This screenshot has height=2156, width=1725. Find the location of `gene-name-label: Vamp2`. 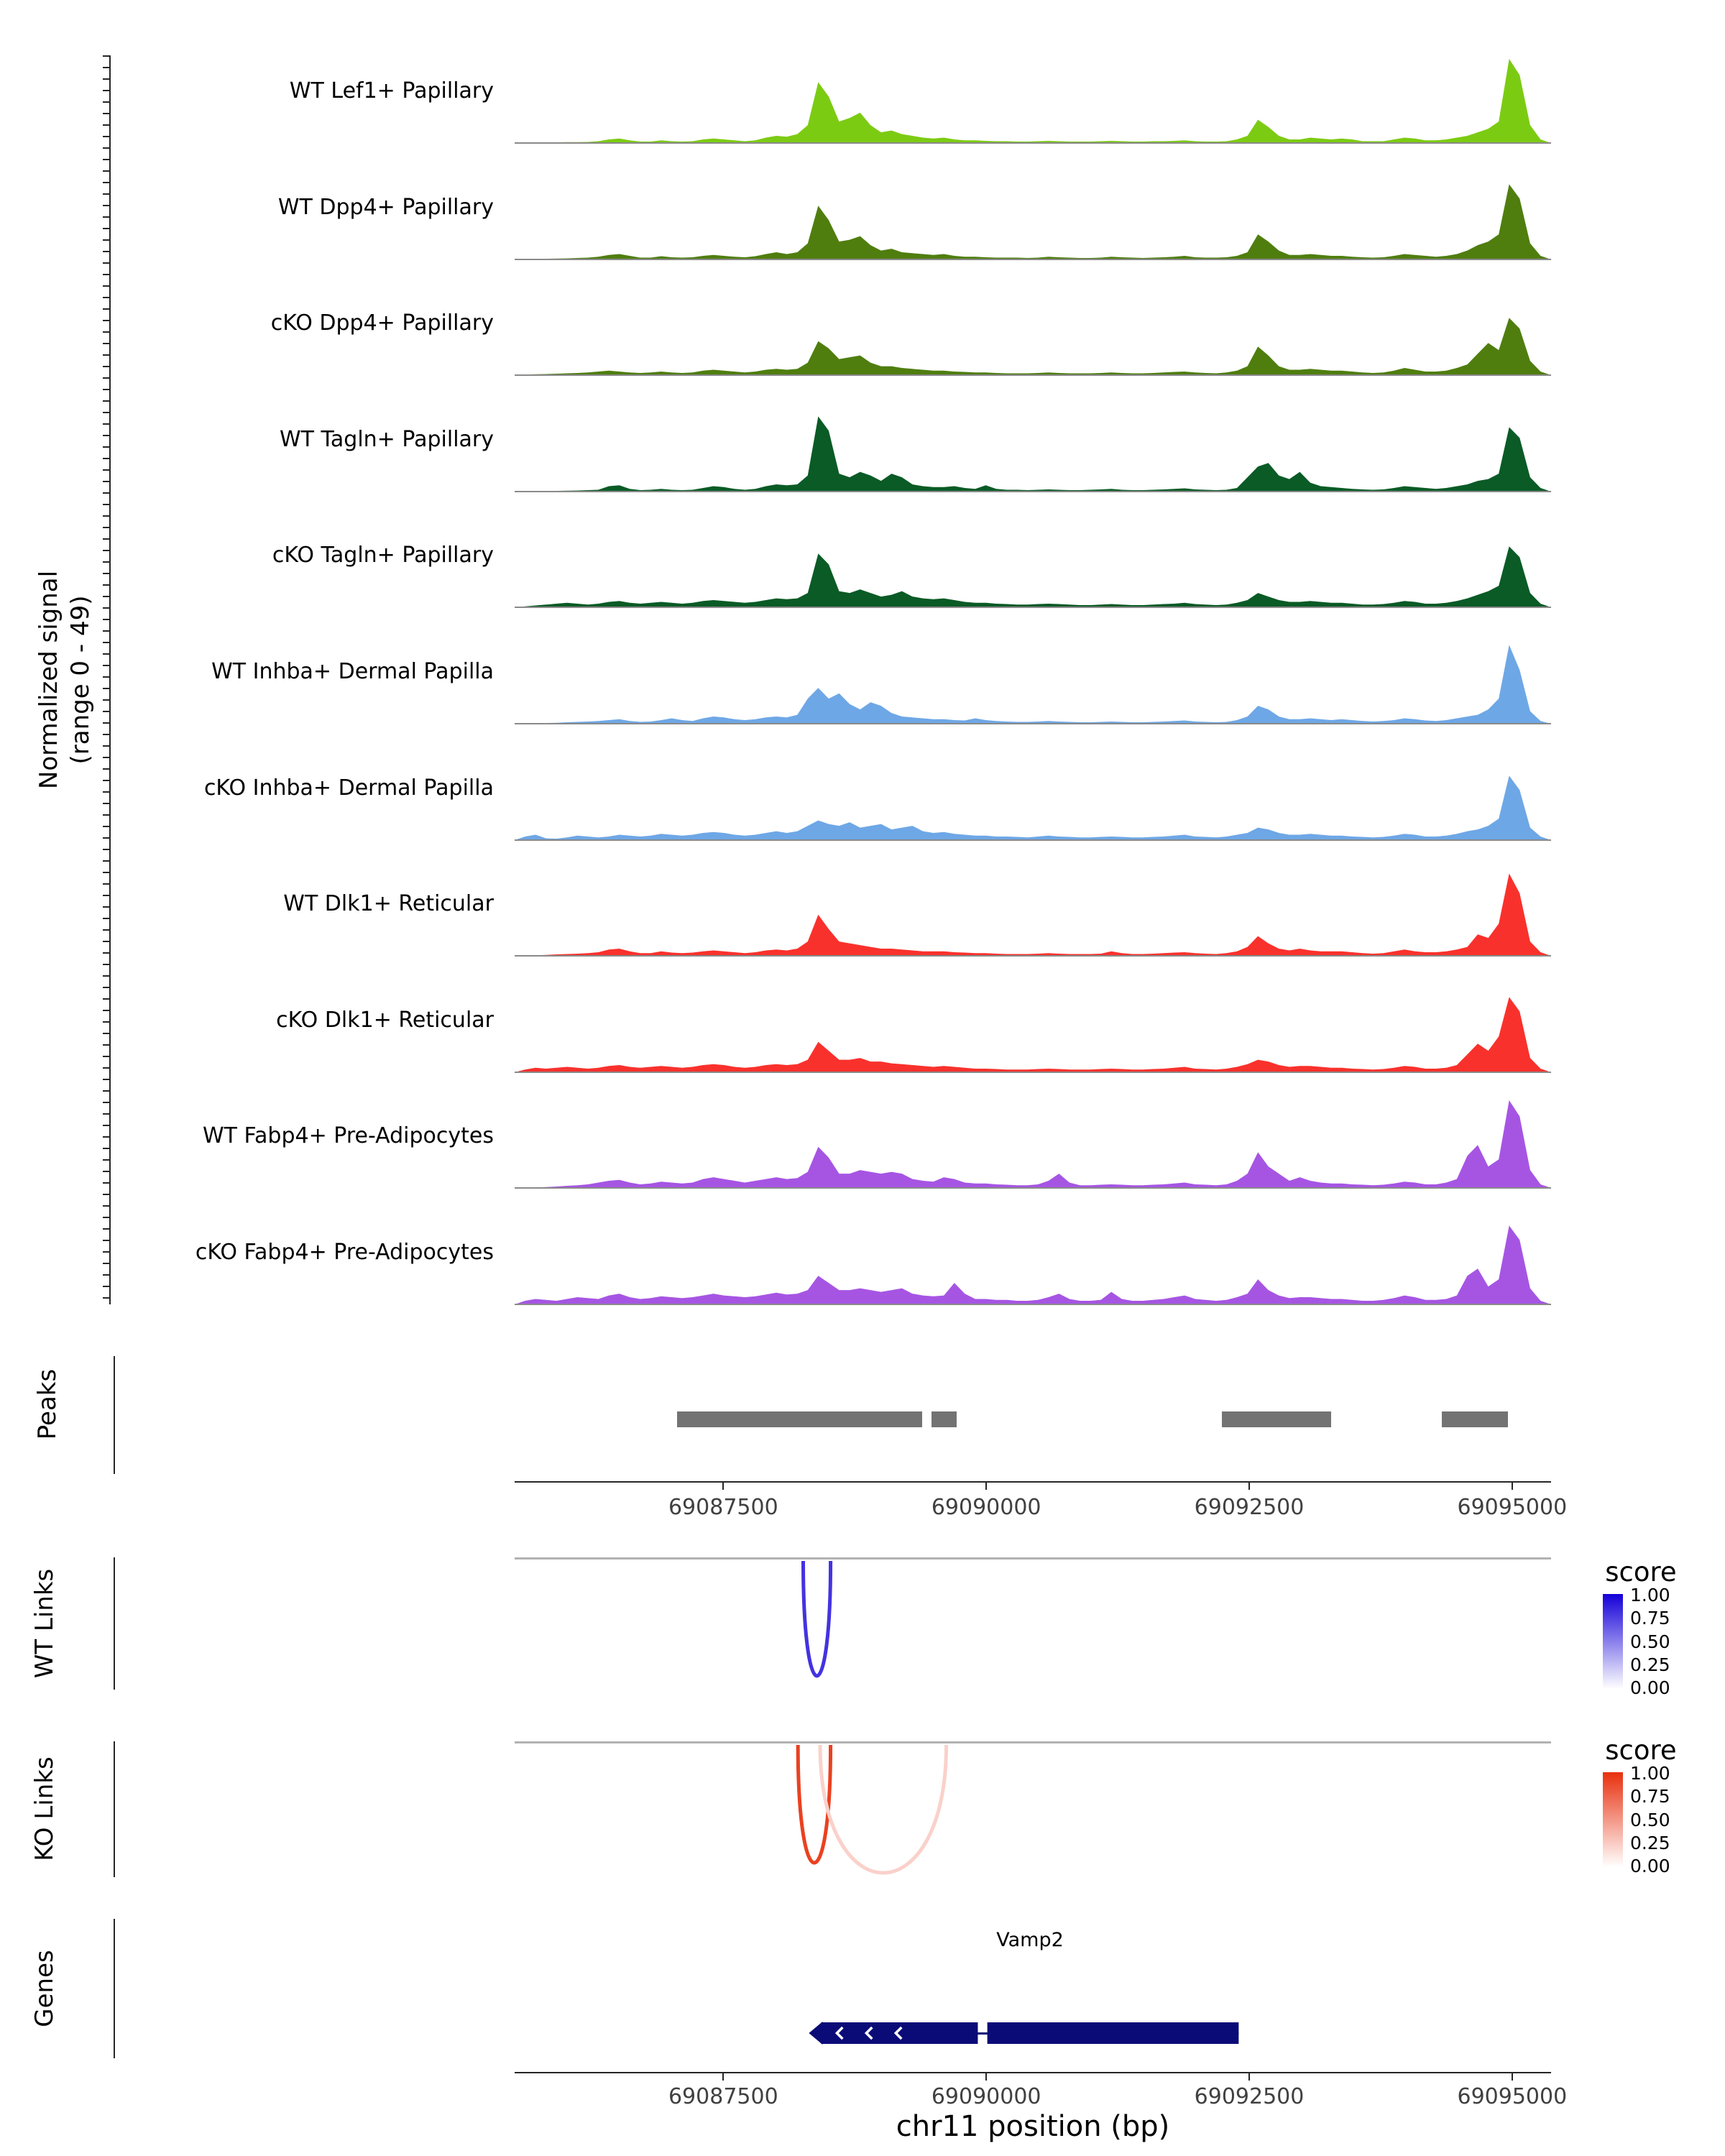

gene-name-label: Vamp2 is located at coordinates (1030, 1940).